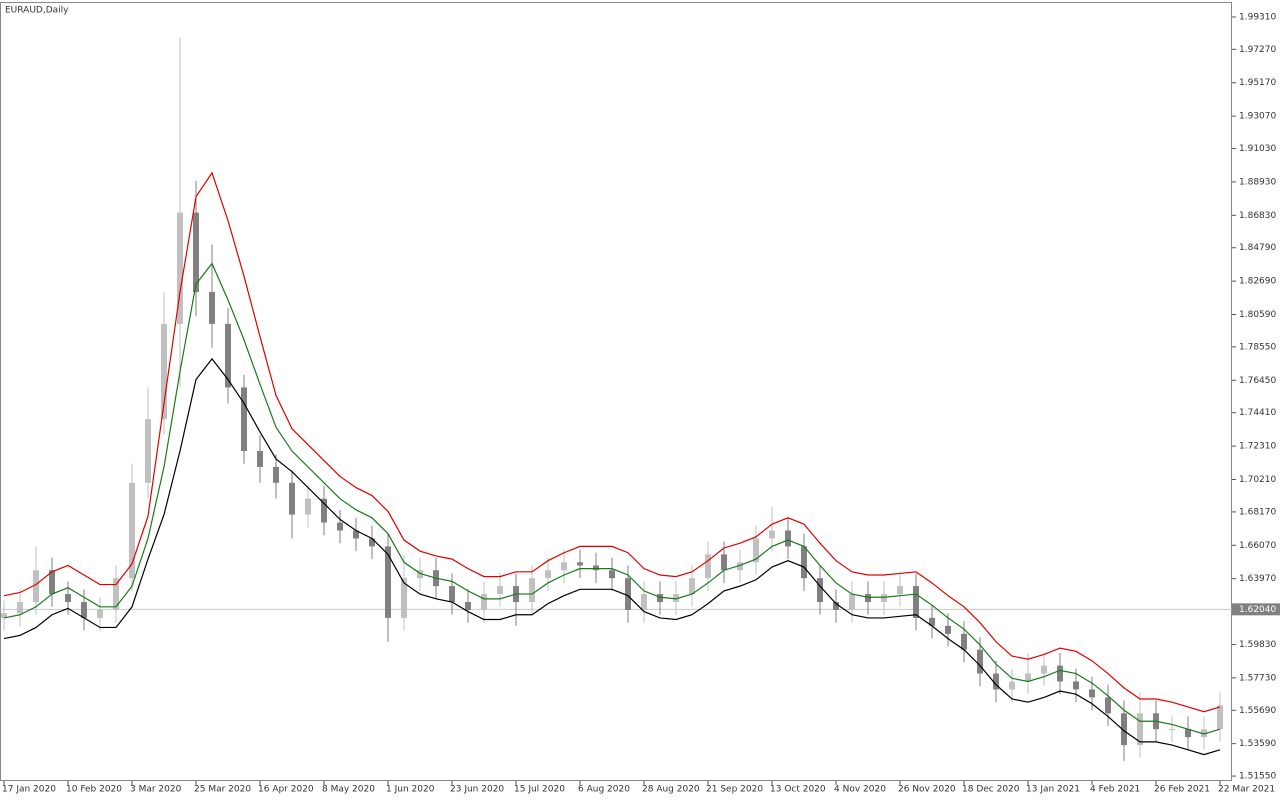 The height and width of the screenshot is (800, 1280). I want to click on x-tick-label: 26 Nov 2020, so click(927, 790).